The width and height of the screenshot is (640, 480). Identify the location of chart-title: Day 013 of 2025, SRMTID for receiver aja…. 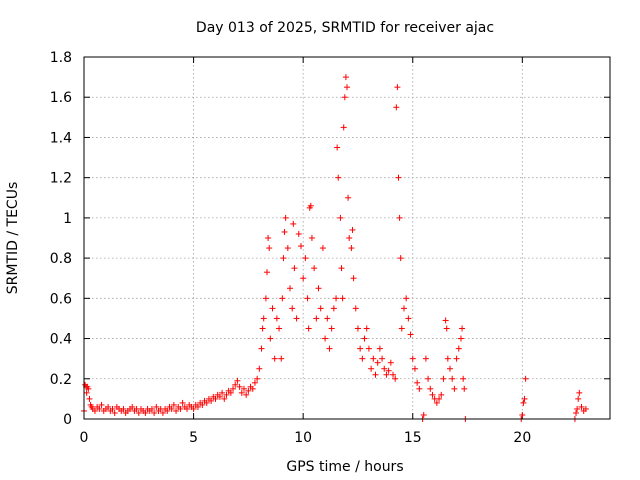
(345, 28).